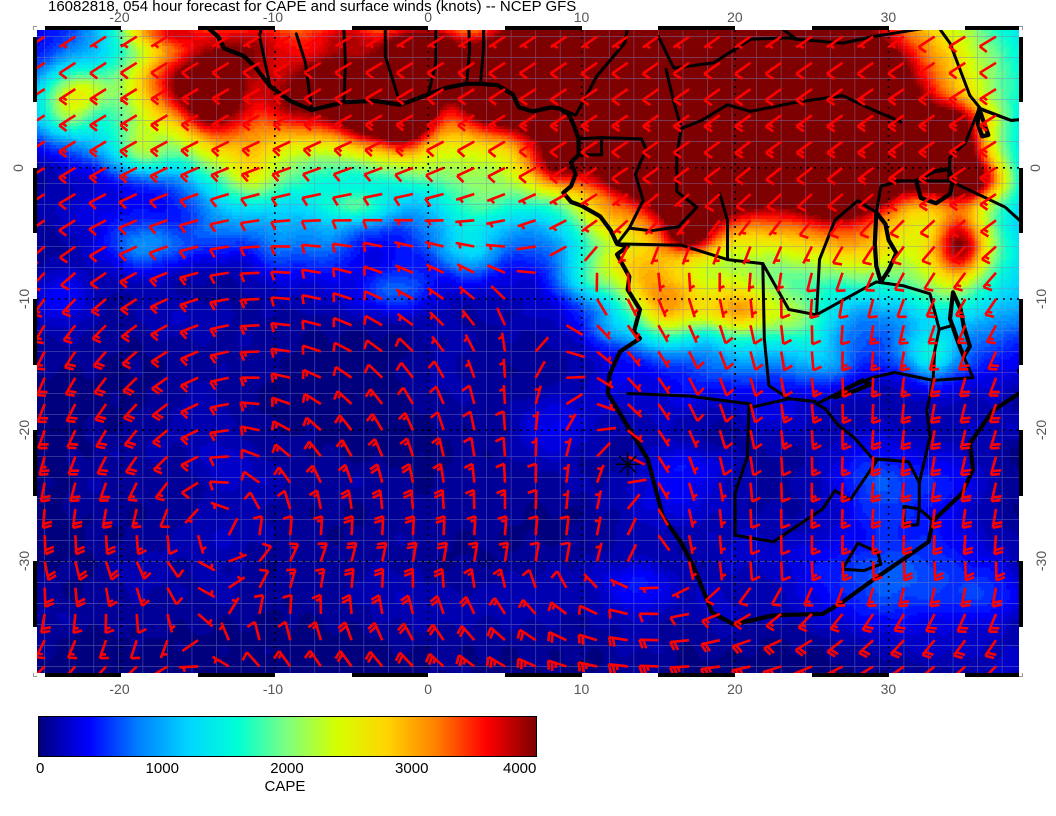 The image size is (1056, 816). What do you see at coordinates (287, 768) in the screenshot?
I see `colorbar-tick: 2000` at bounding box center [287, 768].